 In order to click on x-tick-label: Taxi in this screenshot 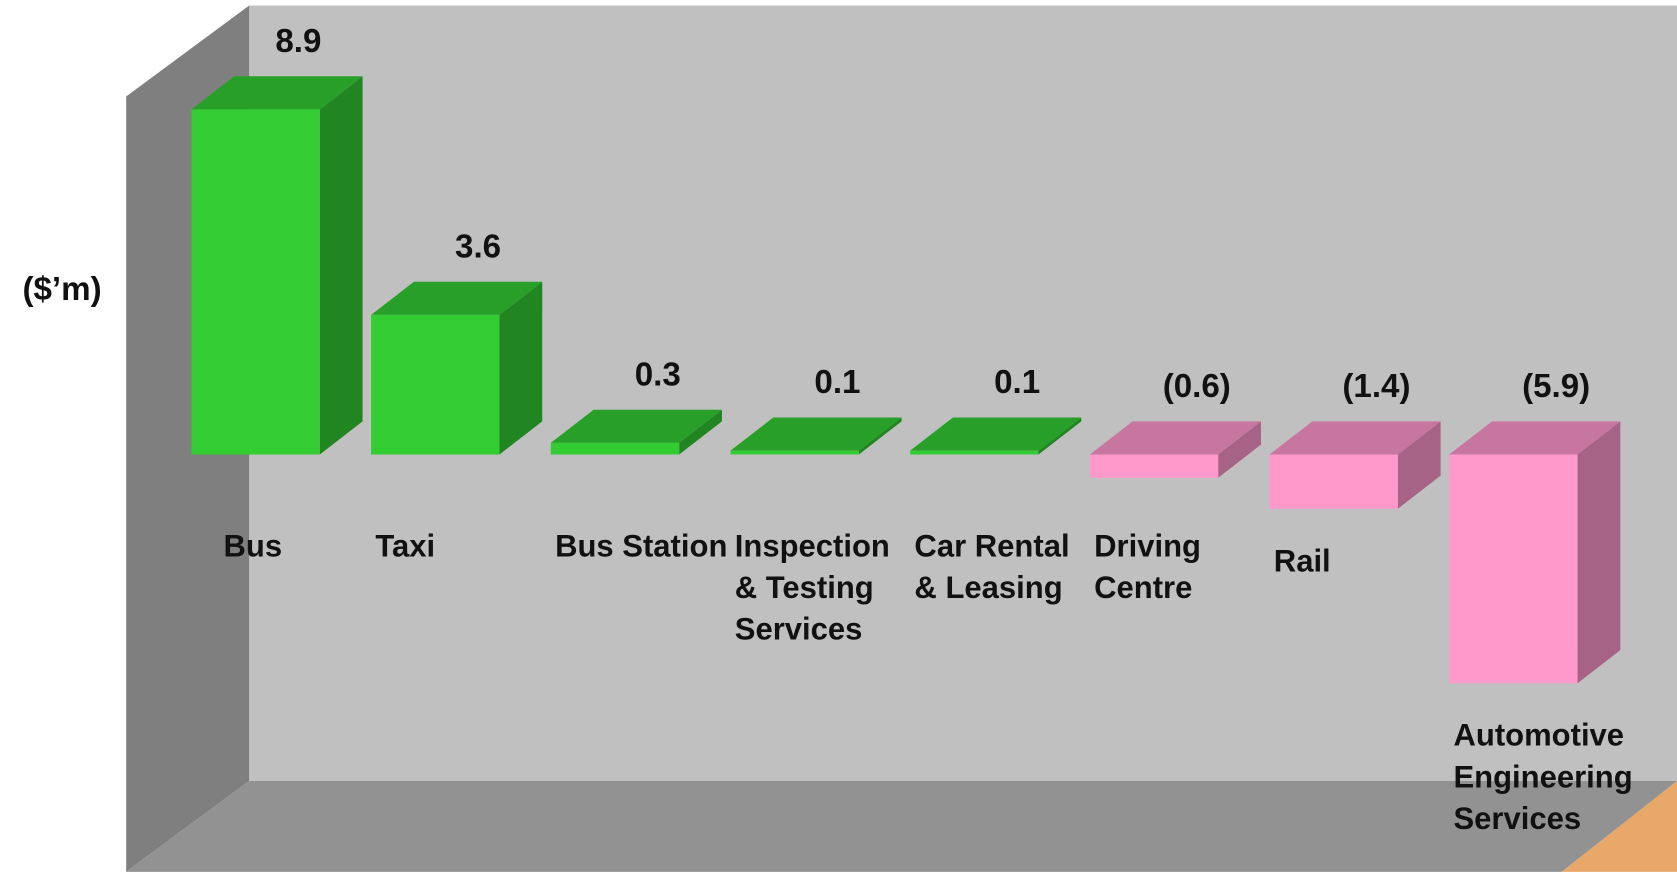, I will do `click(405, 546)`.